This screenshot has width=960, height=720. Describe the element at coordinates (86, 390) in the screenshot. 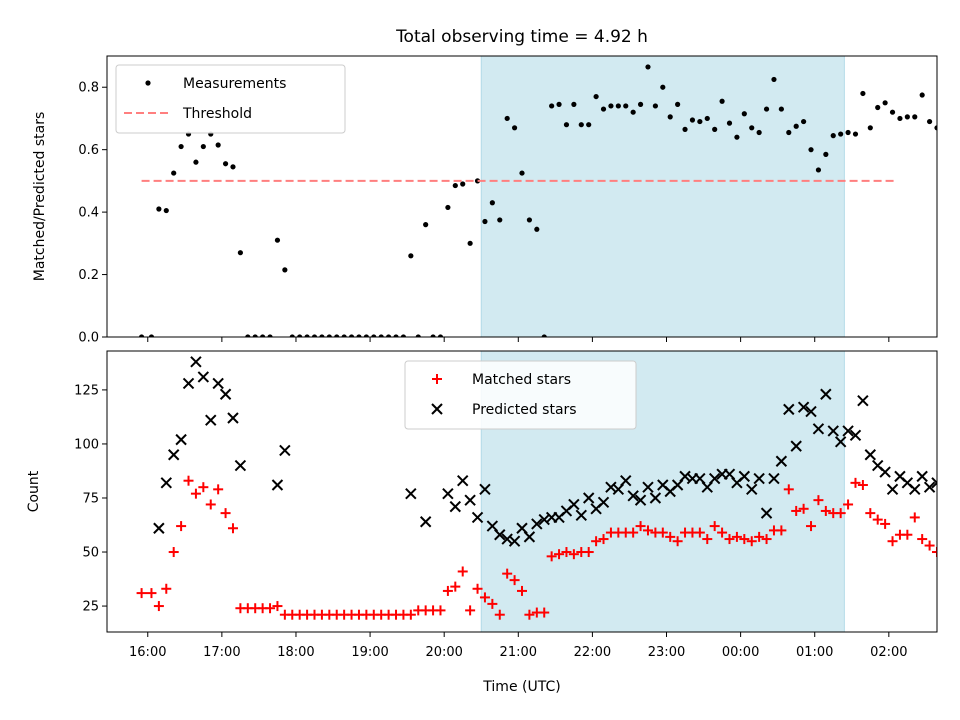

I see `y-tick-label: 125` at that location.